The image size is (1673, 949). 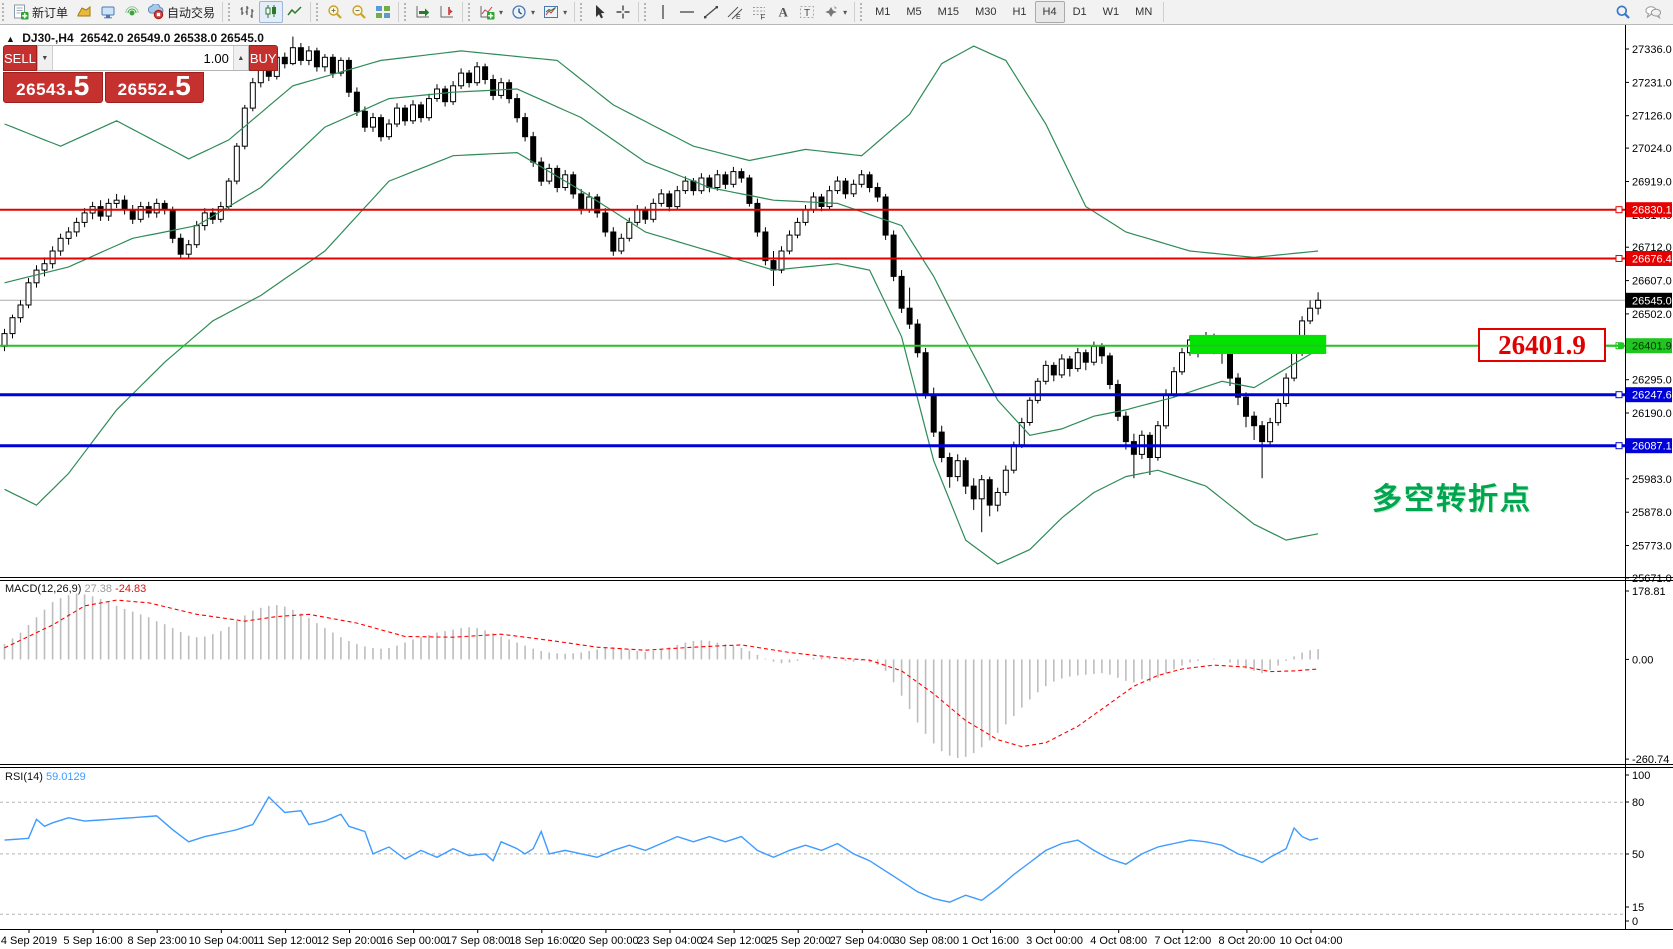 I want to click on vertical-line-button, so click(x=663, y=12).